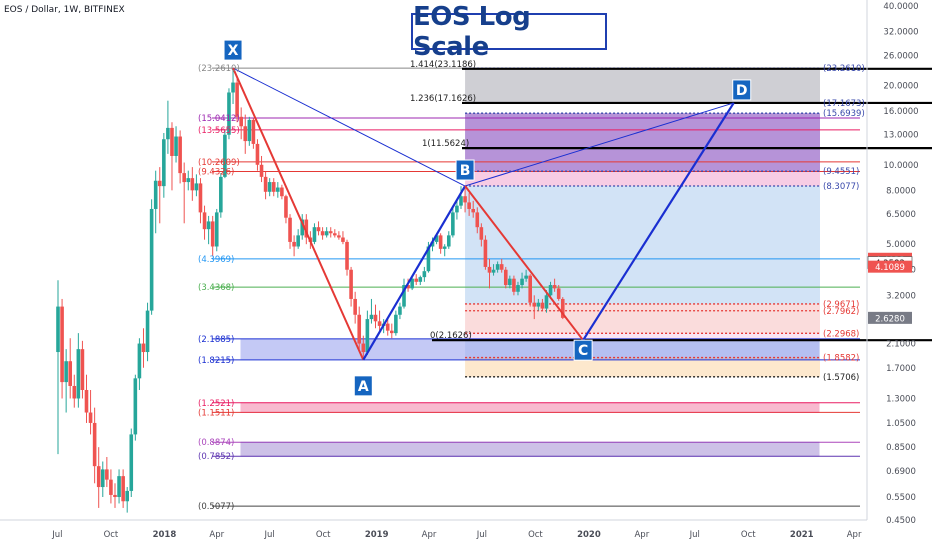 The height and width of the screenshot is (550, 932). What do you see at coordinates (901, 521) in the screenshot?
I see `price-tick: 0.4500` at bounding box center [901, 521].